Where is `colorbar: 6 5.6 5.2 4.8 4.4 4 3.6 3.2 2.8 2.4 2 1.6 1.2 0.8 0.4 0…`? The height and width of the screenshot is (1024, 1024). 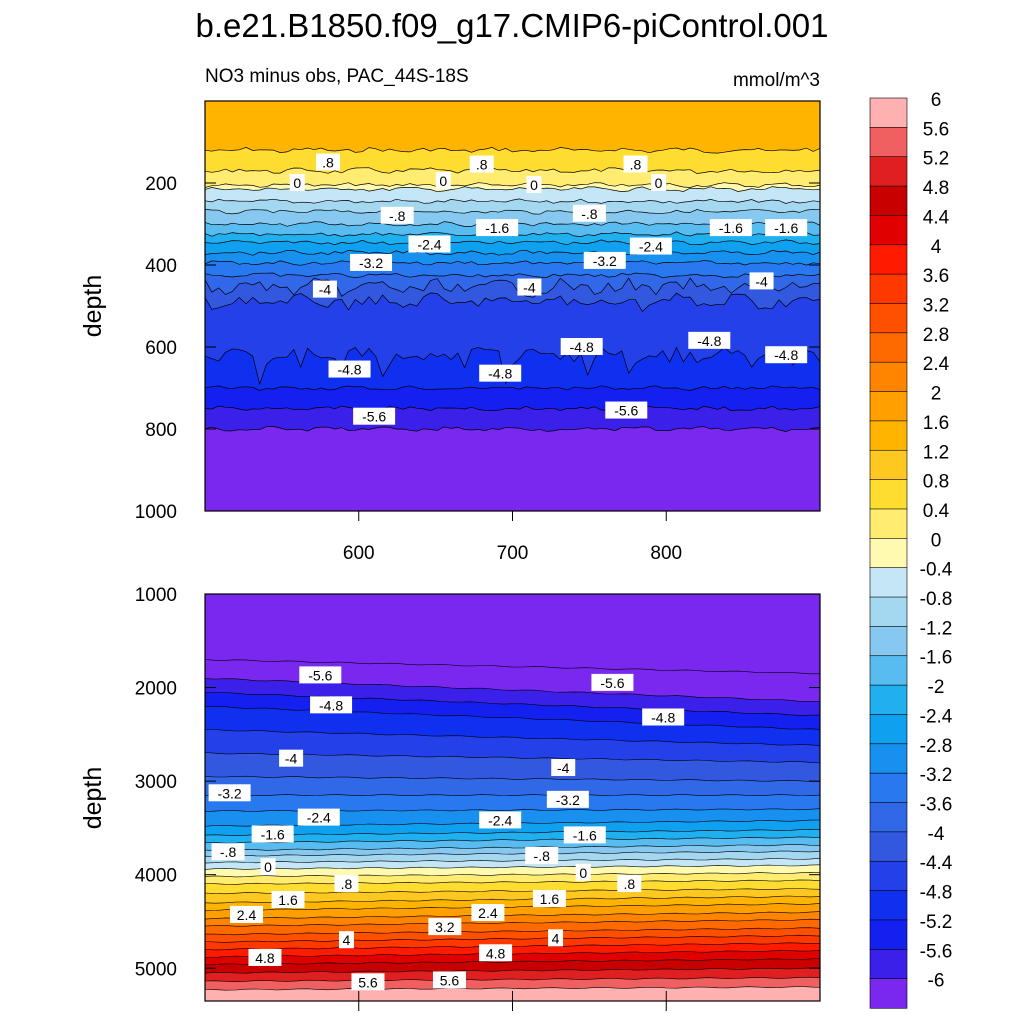 colorbar: 6 5.6 5.2 4.8 4.4 4 3.6 3.2 2.8 2.4 2 1.6 1.2 0.8 0.4 0… is located at coordinates (911, 549).